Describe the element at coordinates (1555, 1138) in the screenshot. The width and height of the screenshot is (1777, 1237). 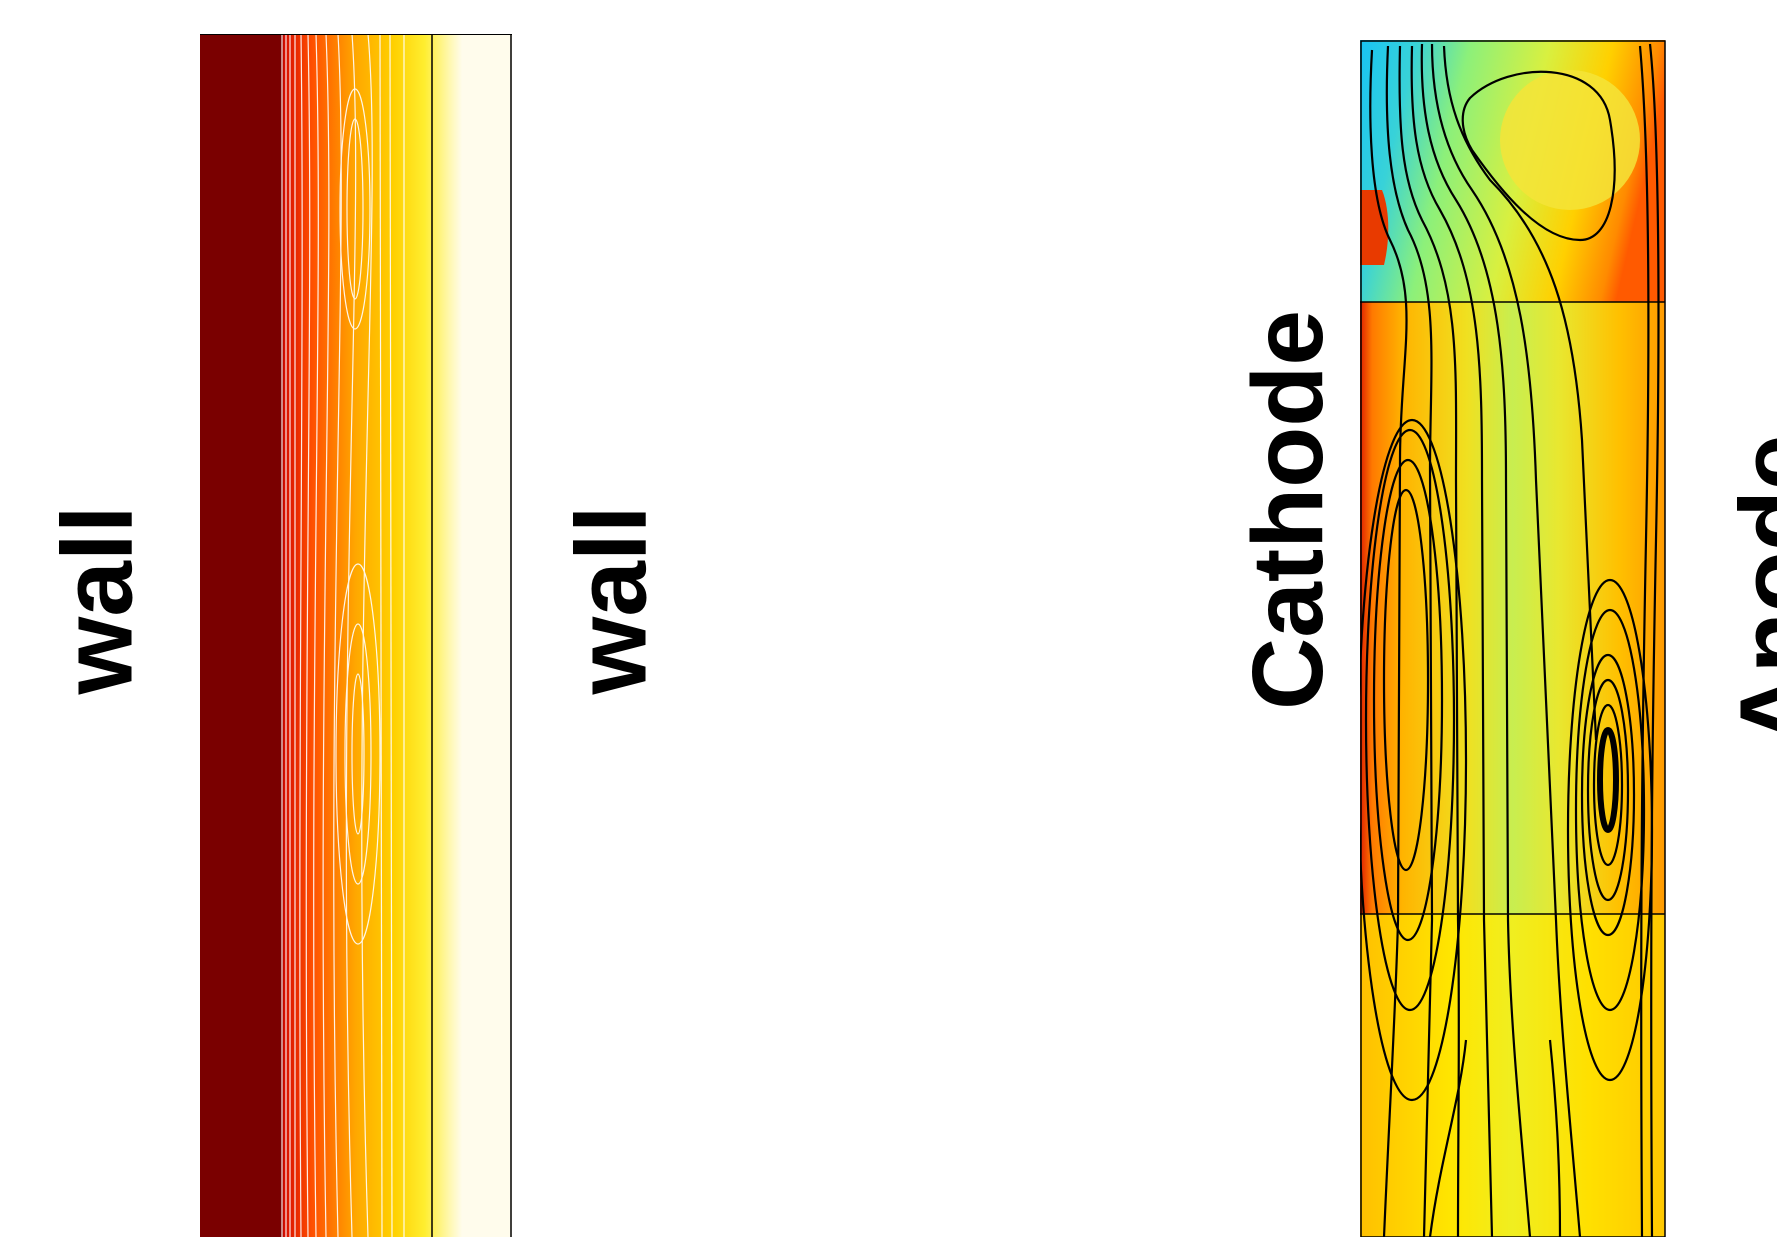
I see `streamline-bottom-right` at that location.